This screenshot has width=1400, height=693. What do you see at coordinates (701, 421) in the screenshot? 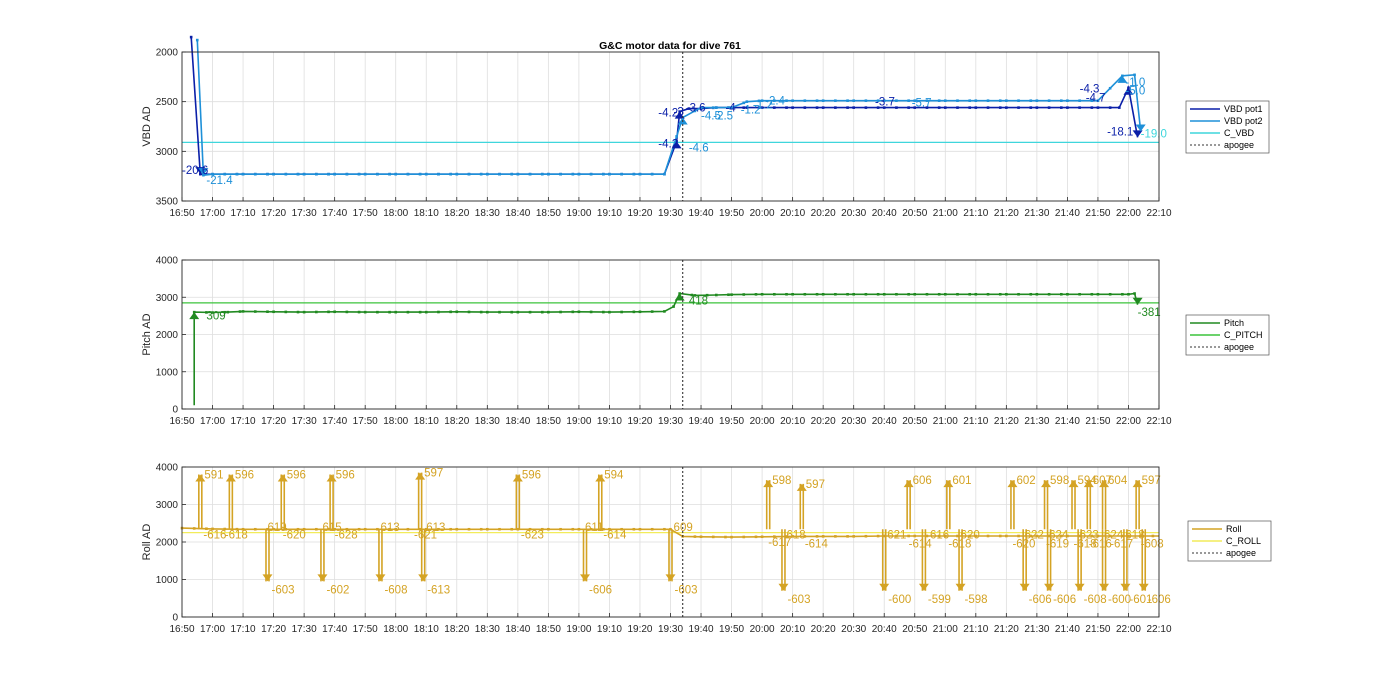
I see `x-tick-label: 19:40` at bounding box center [701, 421].